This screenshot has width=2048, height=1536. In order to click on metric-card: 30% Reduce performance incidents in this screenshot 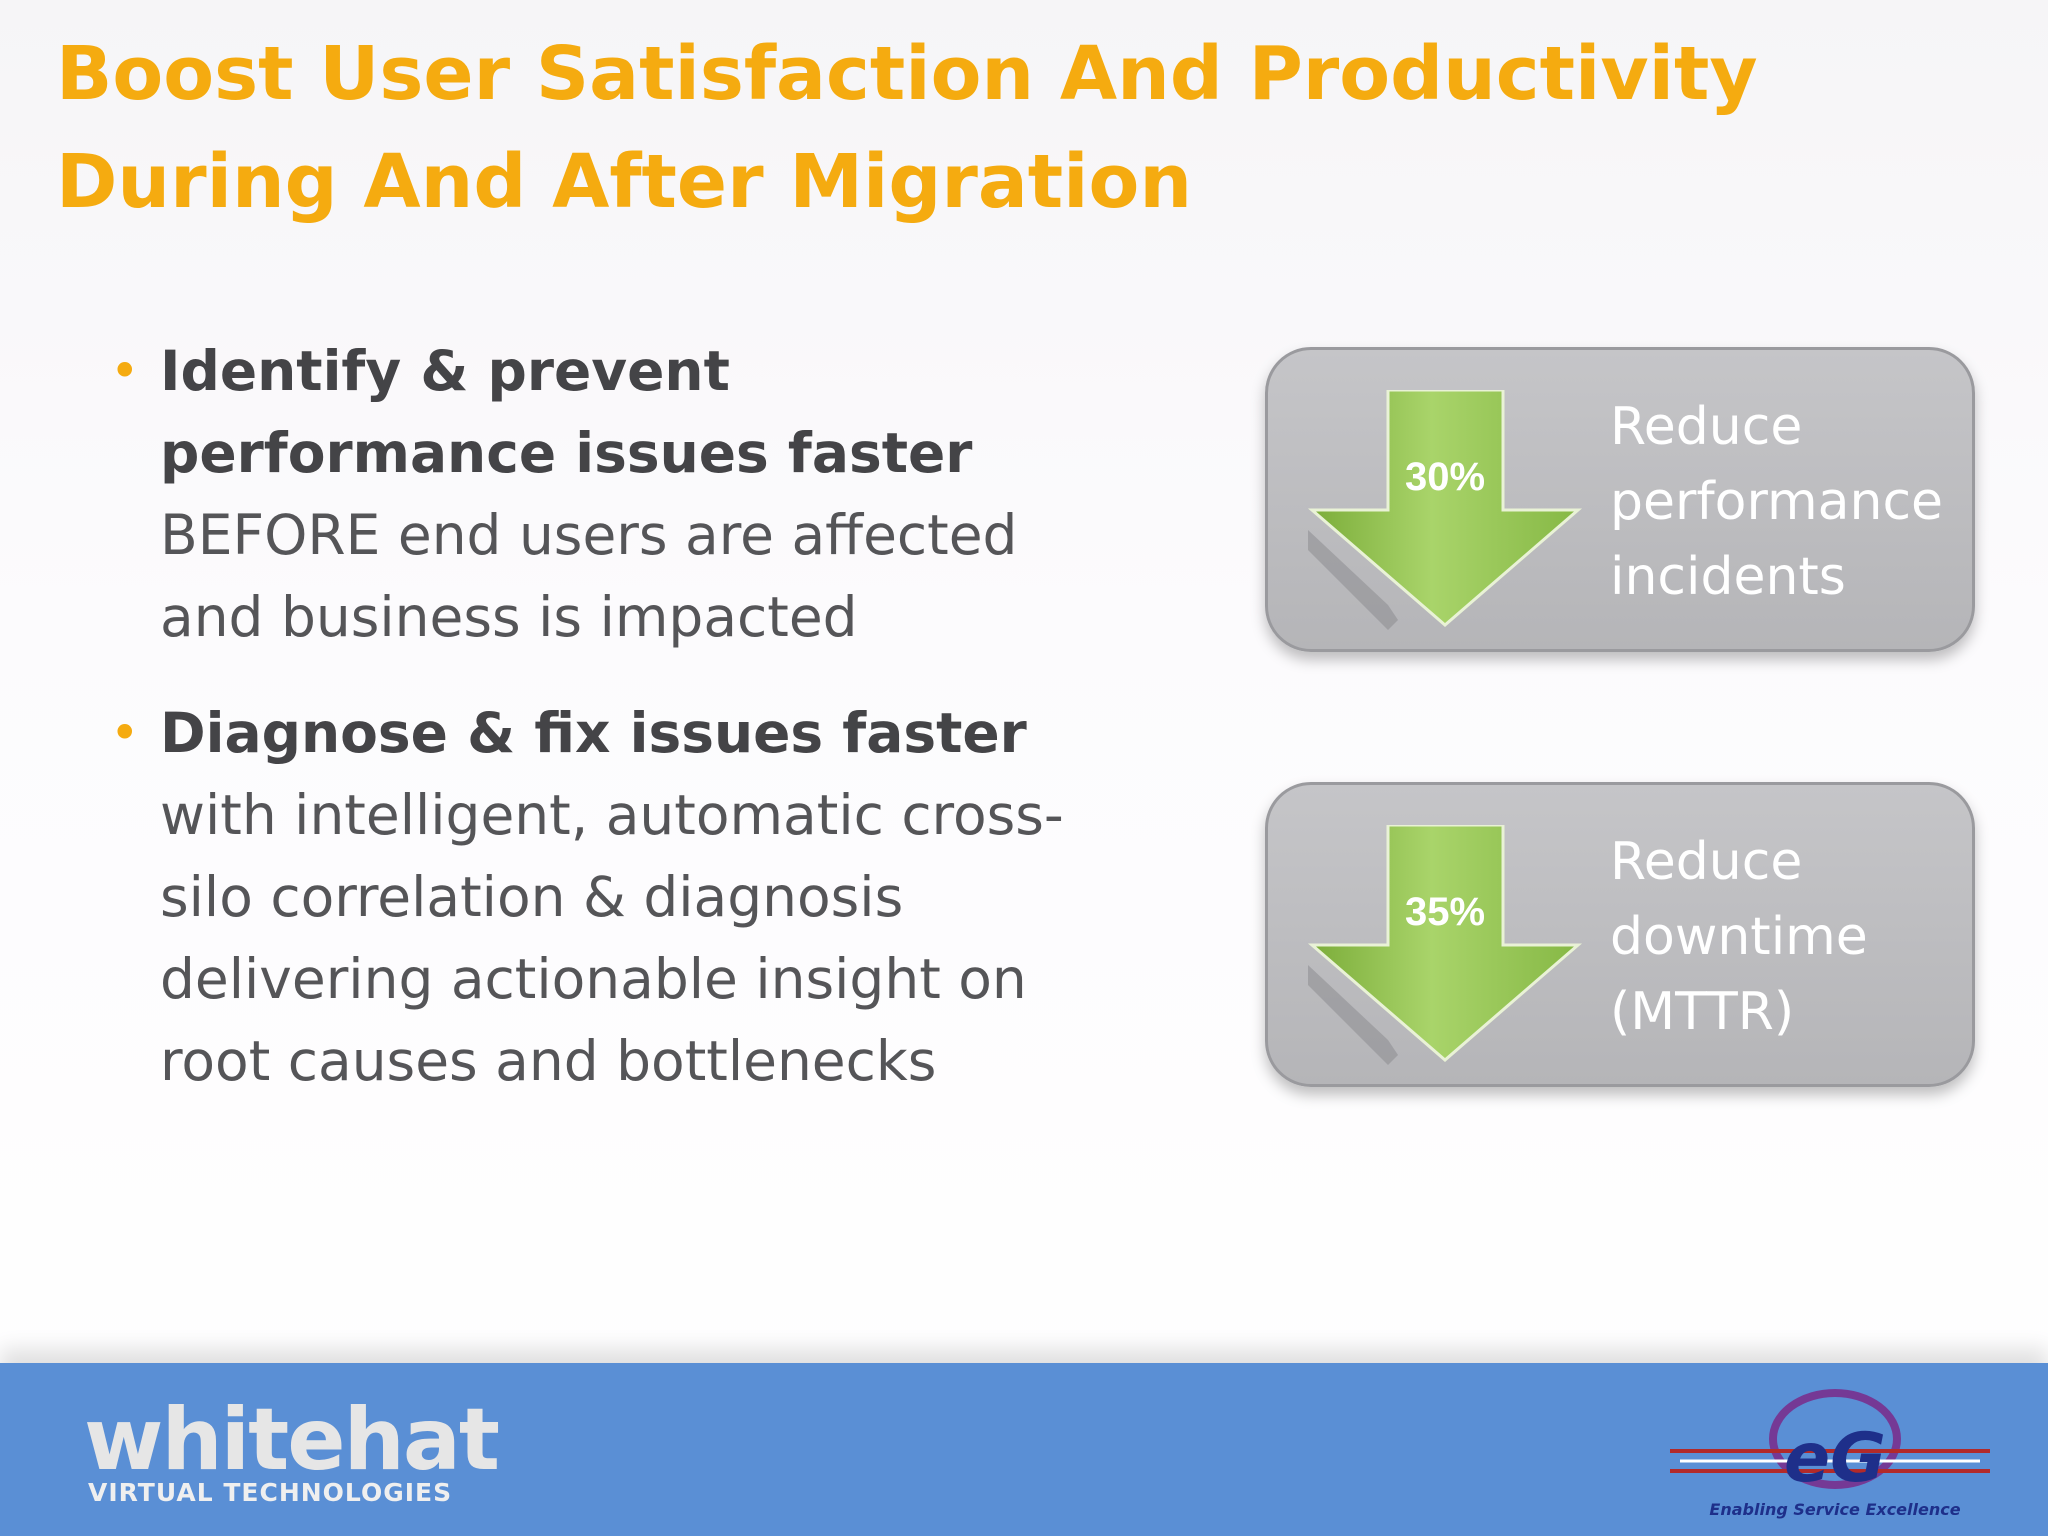, I will do `click(1620, 499)`.